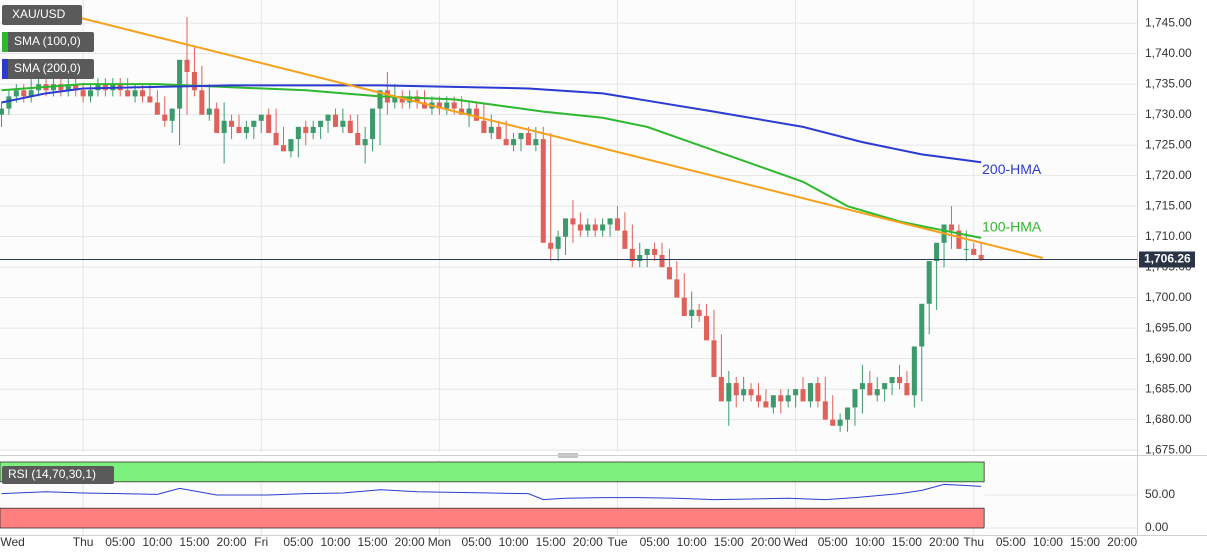 The image size is (1207, 555). I want to click on y-tick-label: 1,745.00, so click(1168, 22).